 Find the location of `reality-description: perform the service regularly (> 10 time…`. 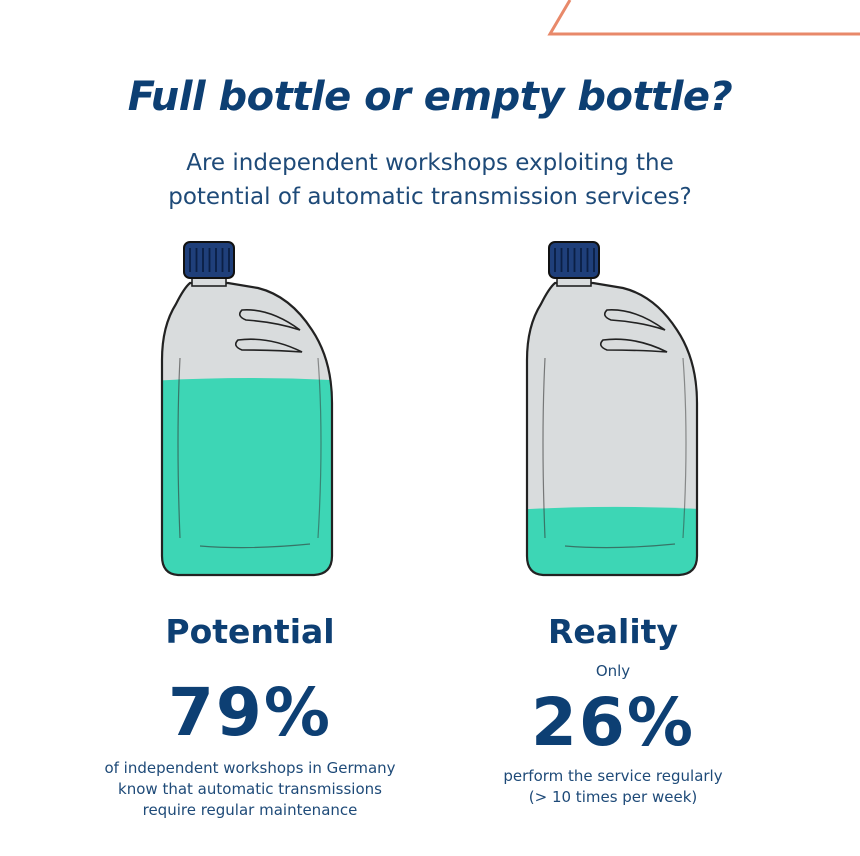

reality-description: perform the service regularly (> 10 time… is located at coordinates (613, 787).